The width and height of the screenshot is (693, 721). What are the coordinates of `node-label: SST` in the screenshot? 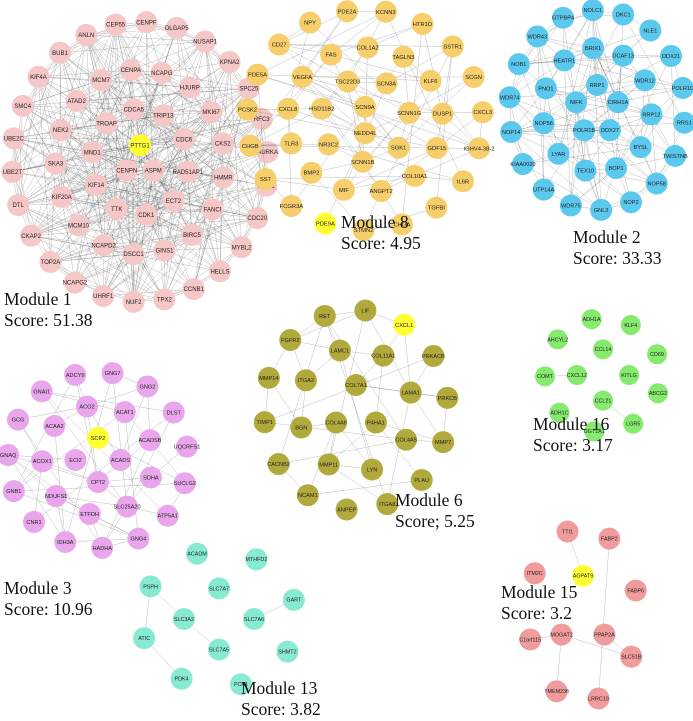 It's located at (266, 180).